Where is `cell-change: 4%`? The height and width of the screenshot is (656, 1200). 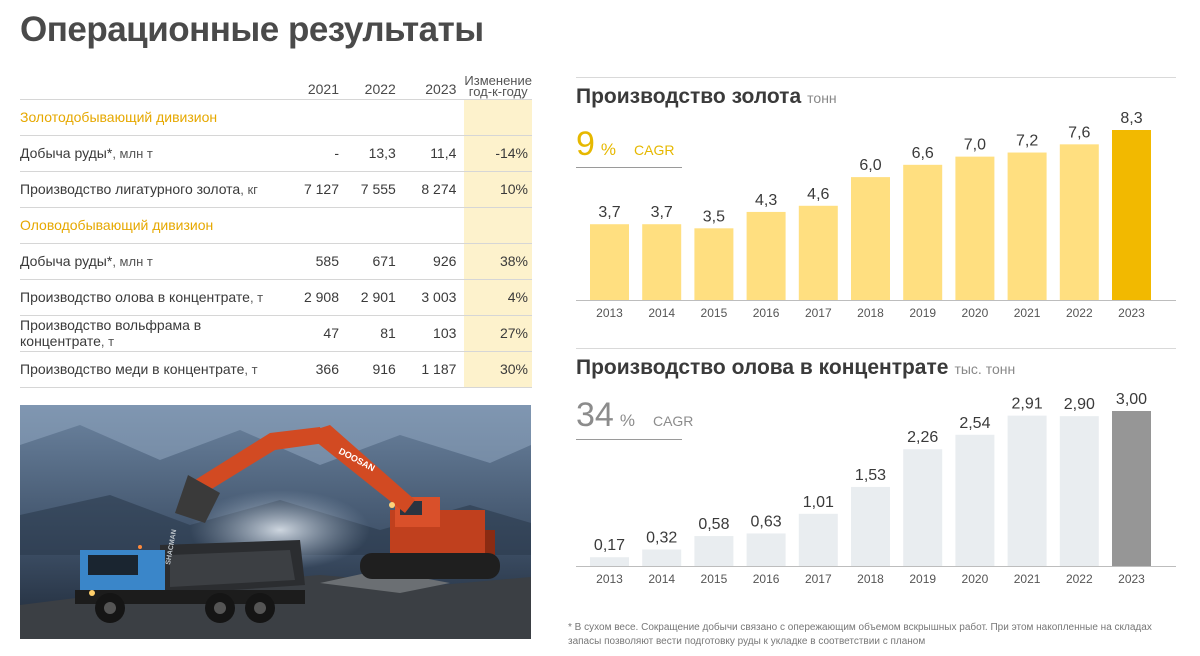 cell-change: 4% is located at coordinates (498, 297).